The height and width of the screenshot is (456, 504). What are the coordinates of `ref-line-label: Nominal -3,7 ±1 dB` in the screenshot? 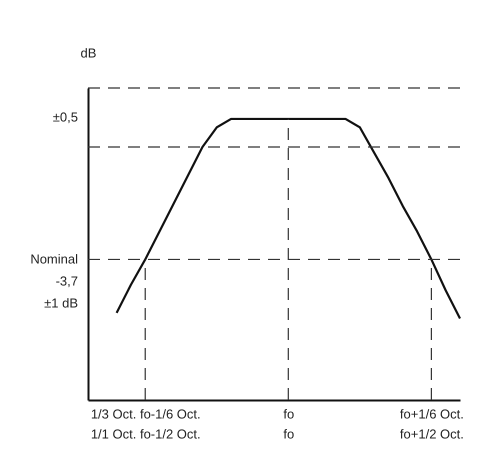 It's located at (54, 280).